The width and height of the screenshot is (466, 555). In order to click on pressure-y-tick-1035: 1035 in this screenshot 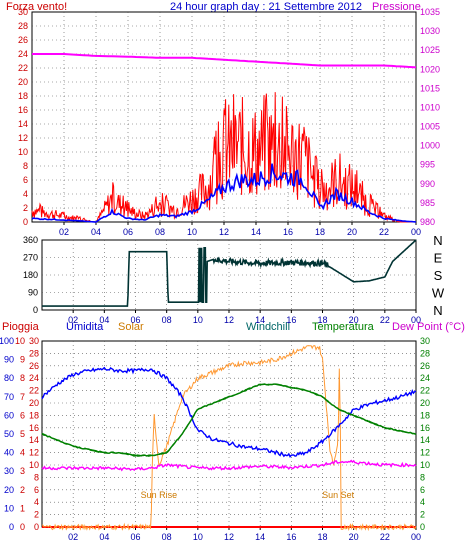, I will do `click(430, 12)`.